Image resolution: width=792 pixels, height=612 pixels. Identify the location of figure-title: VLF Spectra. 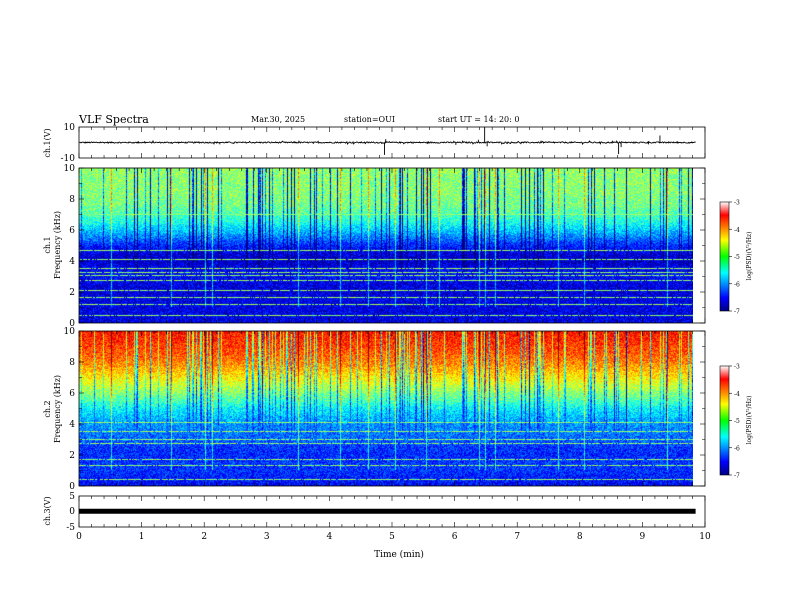
(113, 119).